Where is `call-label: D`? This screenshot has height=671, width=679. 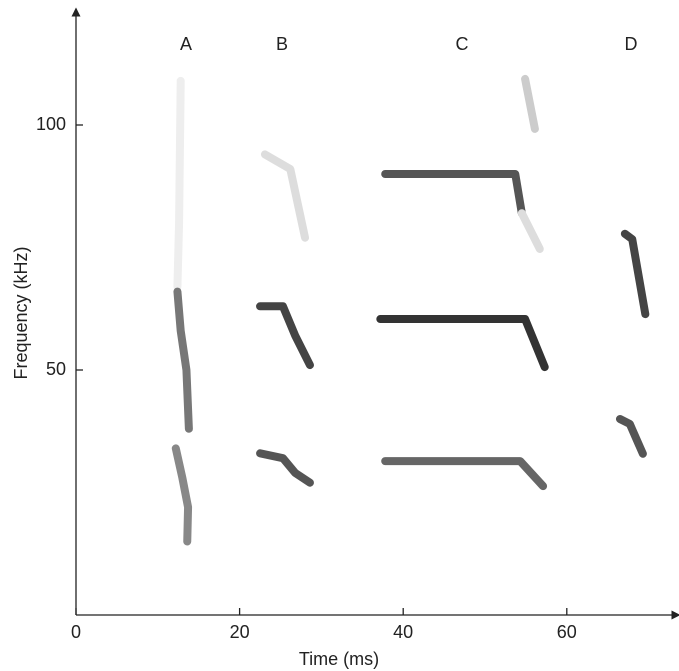 call-label: D is located at coordinates (631, 44).